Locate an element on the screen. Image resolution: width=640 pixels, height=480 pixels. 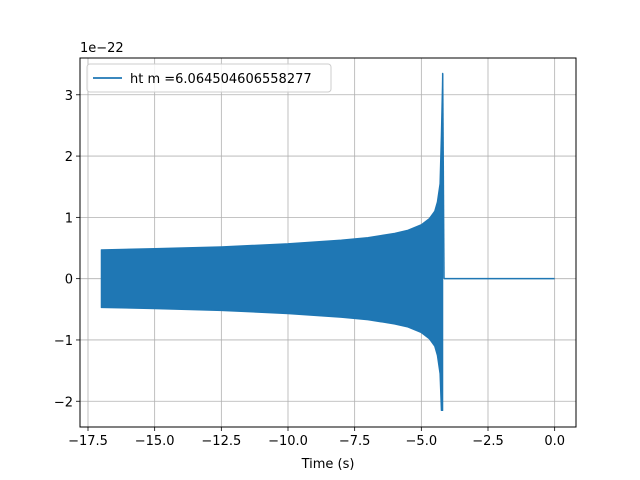
x-tick-label: −10.0 is located at coordinates (288, 441).